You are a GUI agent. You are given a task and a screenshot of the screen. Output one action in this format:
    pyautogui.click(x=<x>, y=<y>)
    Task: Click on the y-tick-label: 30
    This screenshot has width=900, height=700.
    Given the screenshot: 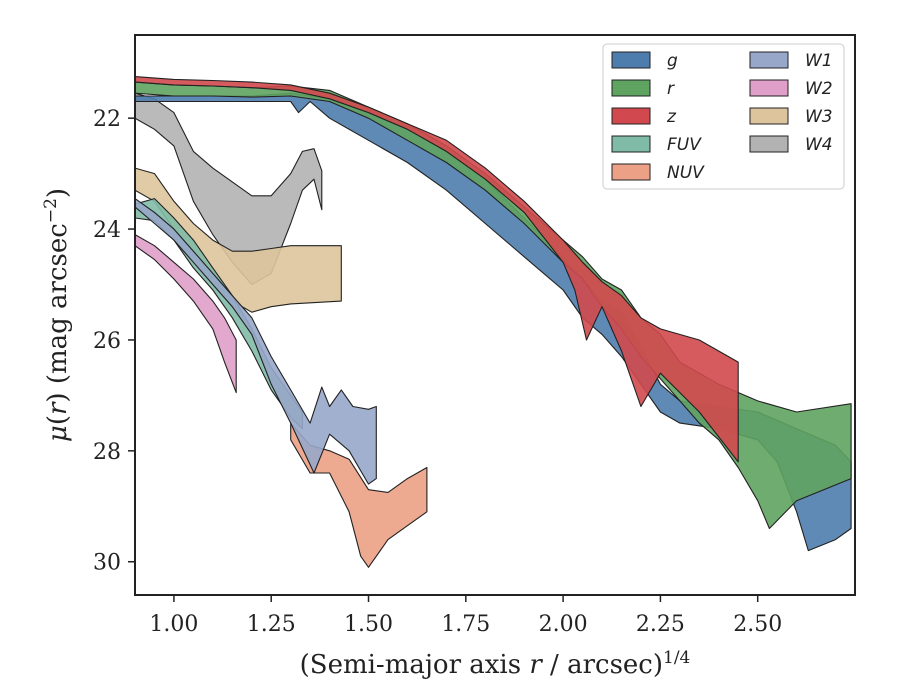 What is the action you would take?
    pyautogui.click(x=107, y=563)
    